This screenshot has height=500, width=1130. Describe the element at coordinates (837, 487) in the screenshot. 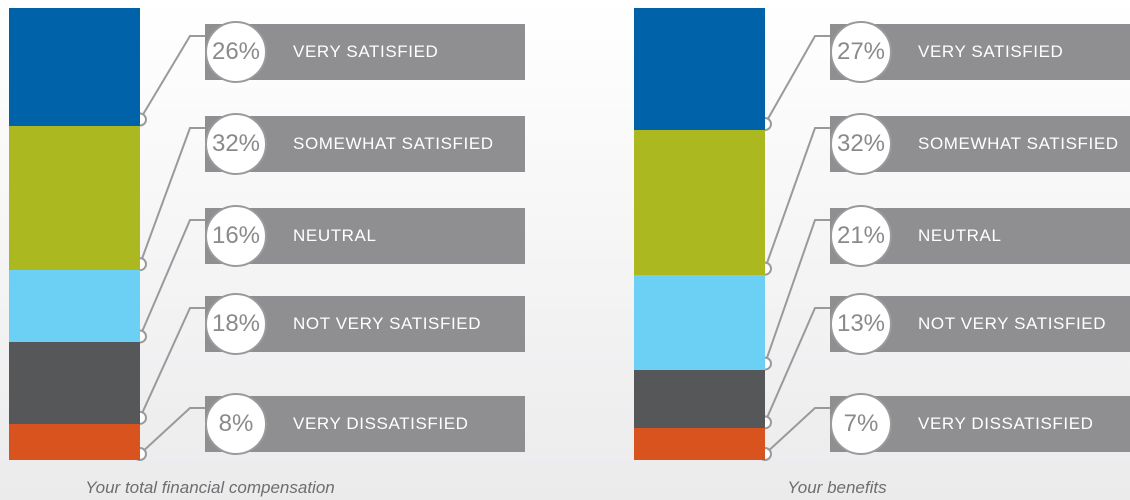

I see `chart-caption: Your benefits` at that location.